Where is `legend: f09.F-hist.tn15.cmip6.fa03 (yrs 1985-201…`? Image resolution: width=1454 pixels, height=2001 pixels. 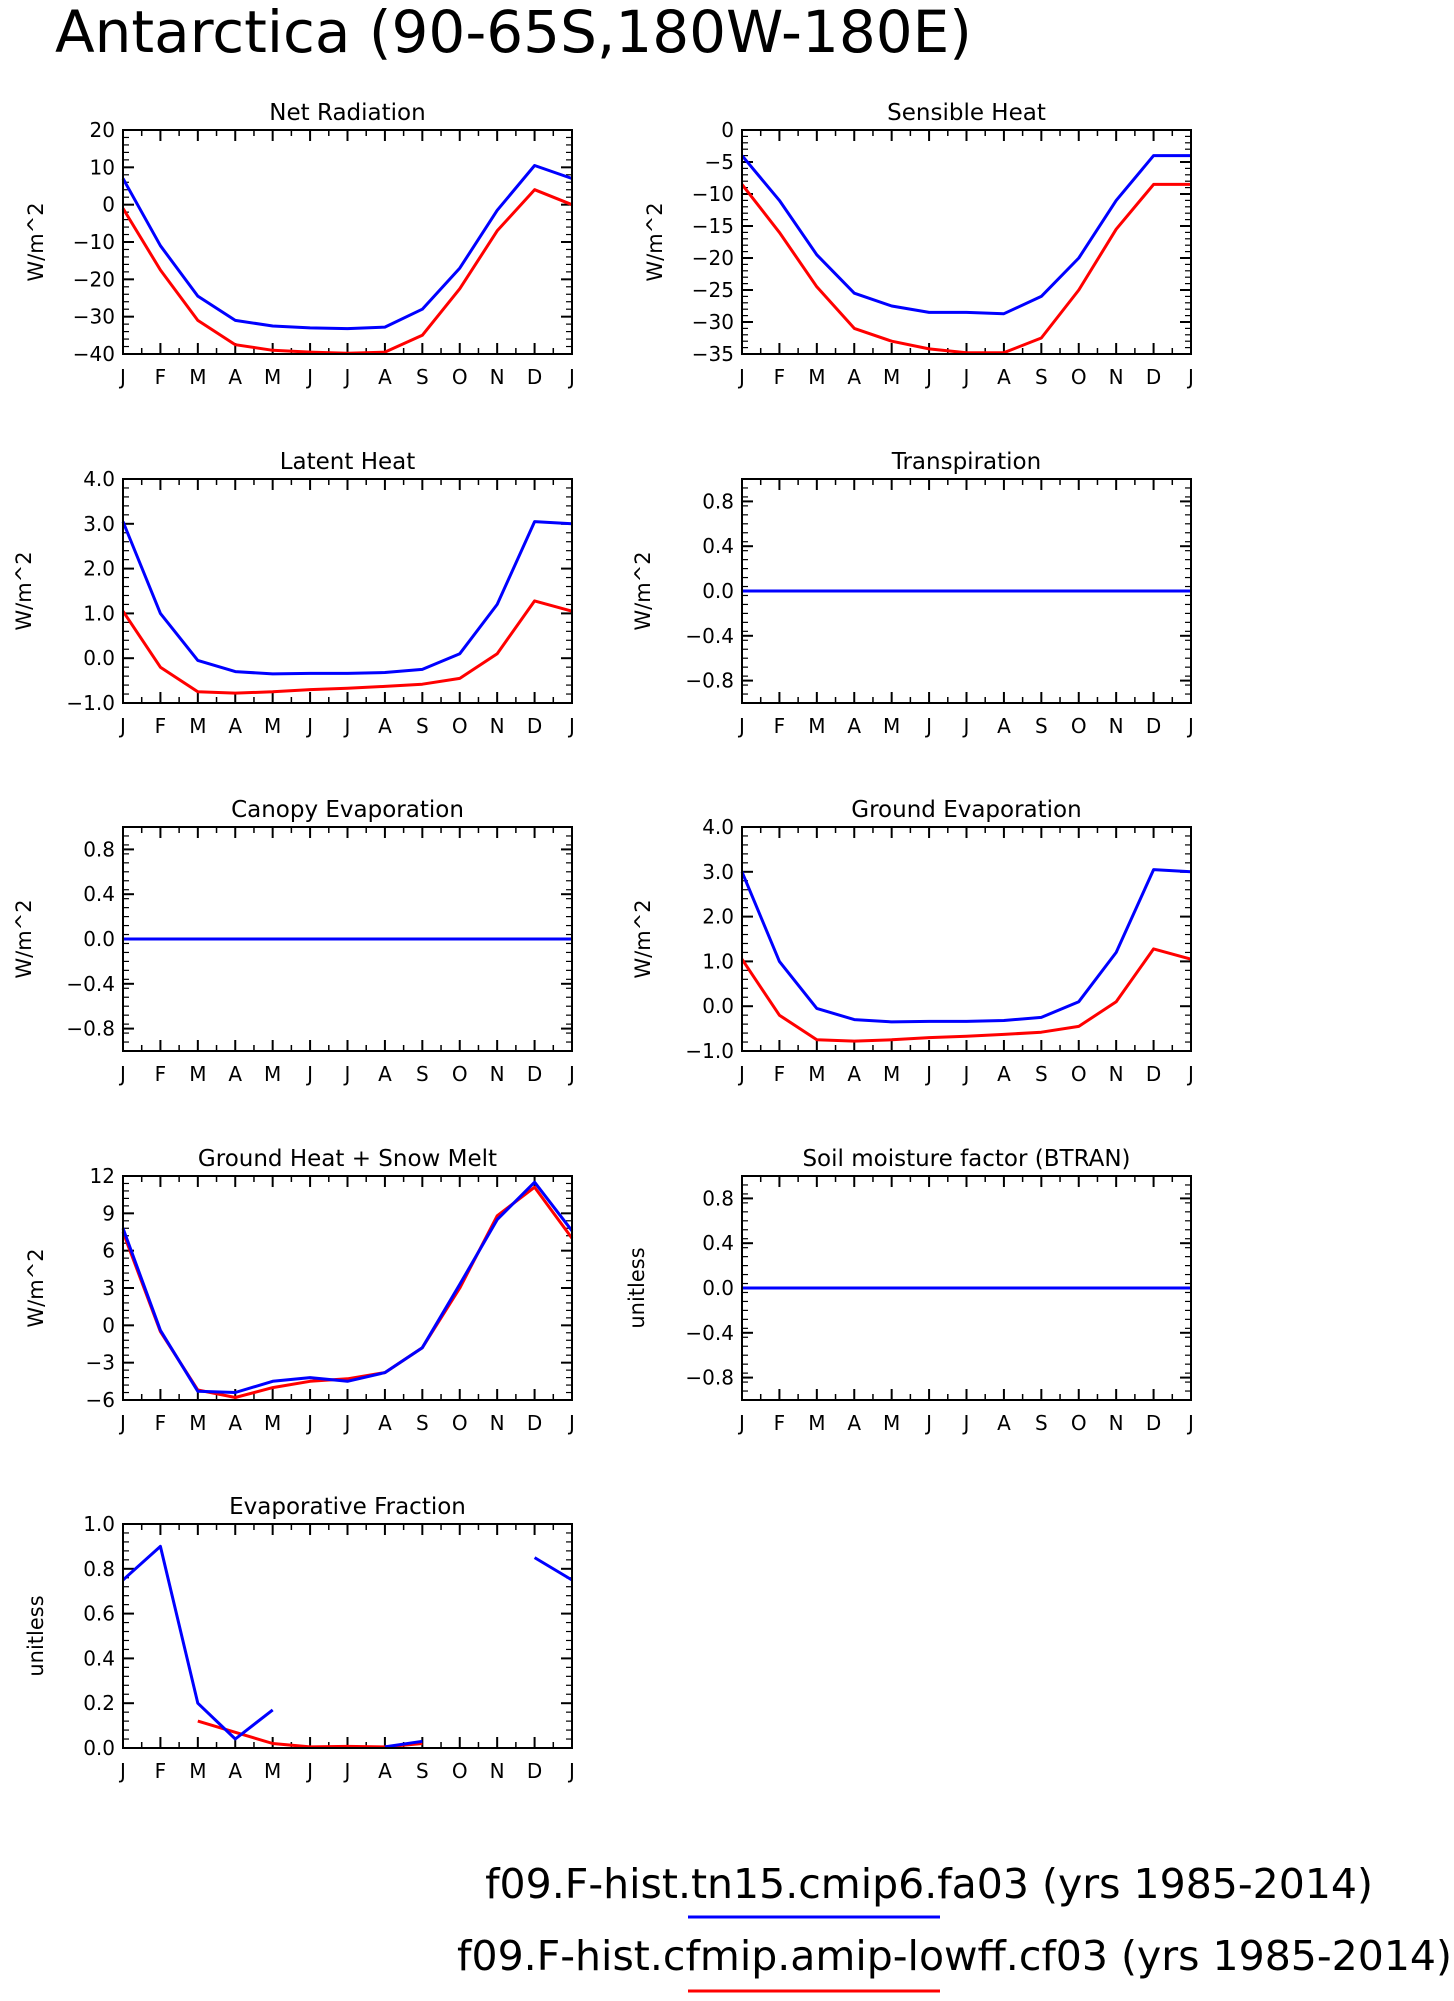 legend: f09.F-hist.tn15.cmip6.fa03 (yrs 1985-201… is located at coordinates (954, 1926).